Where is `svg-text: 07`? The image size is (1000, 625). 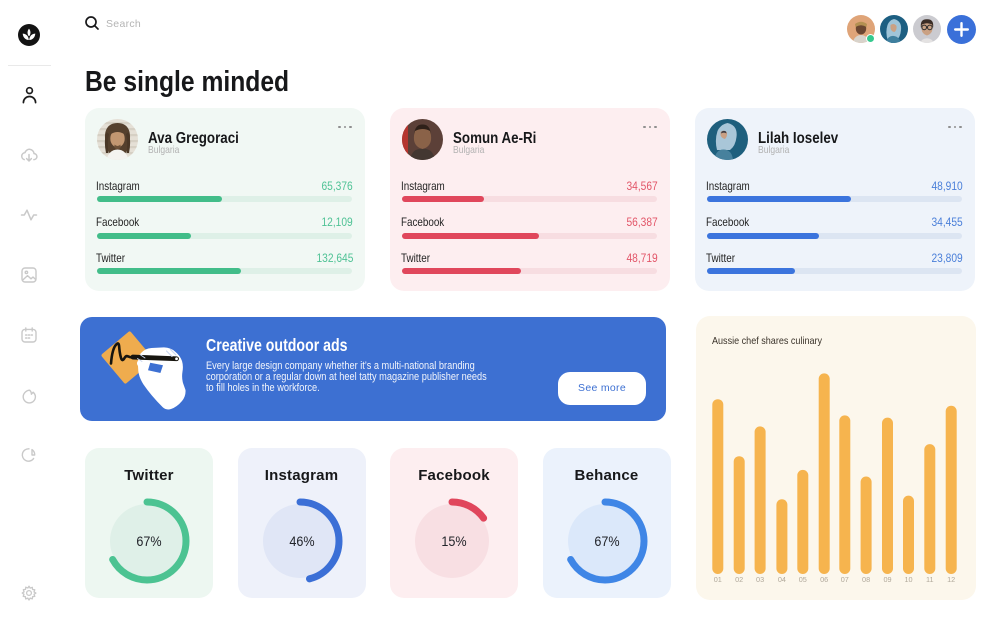 svg-text: 07 is located at coordinates (845, 579).